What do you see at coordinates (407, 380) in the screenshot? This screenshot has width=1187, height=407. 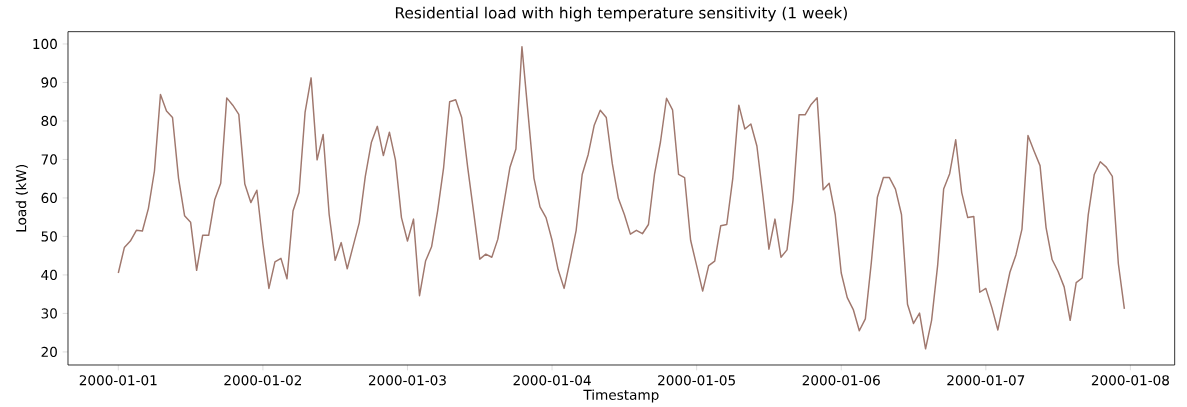 I see `x-tick-label: 2000-01-03` at bounding box center [407, 380].